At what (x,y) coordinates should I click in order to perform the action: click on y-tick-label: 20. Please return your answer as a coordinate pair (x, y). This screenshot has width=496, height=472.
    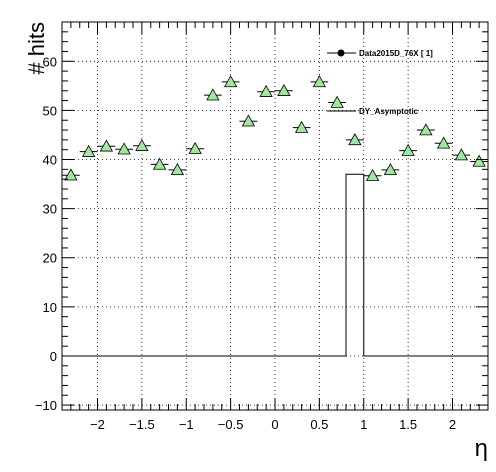
    Looking at the image, I should click on (50, 258).